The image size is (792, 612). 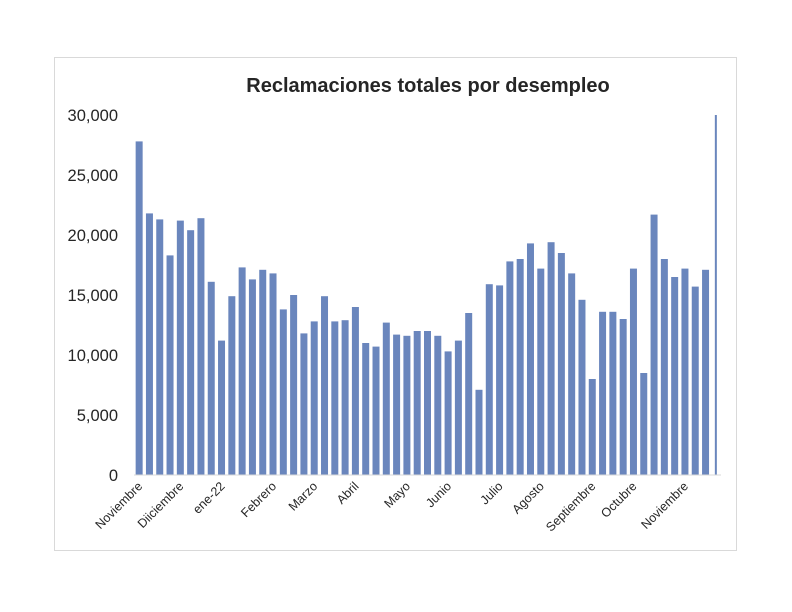 What do you see at coordinates (438, 494) in the screenshot?
I see `x-tick-label: Junio` at bounding box center [438, 494].